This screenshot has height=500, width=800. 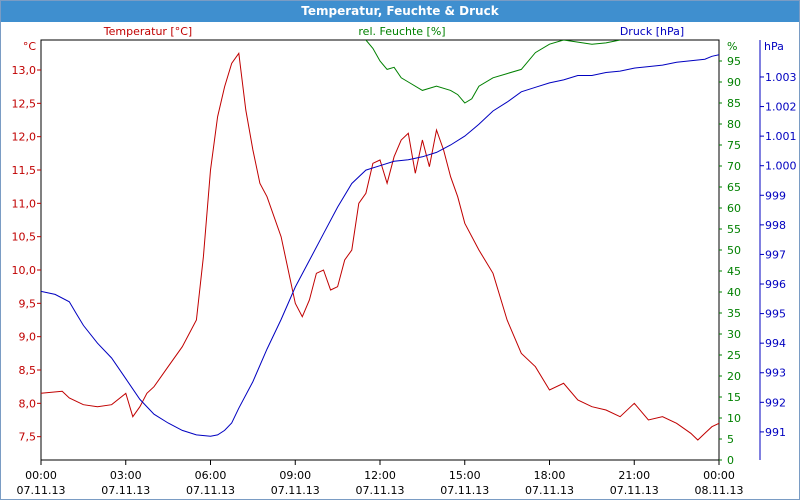 What do you see at coordinates (781, 107) in the screenshot?
I see `pressure-tick-label: 1.002` at bounding box center [781, 107].